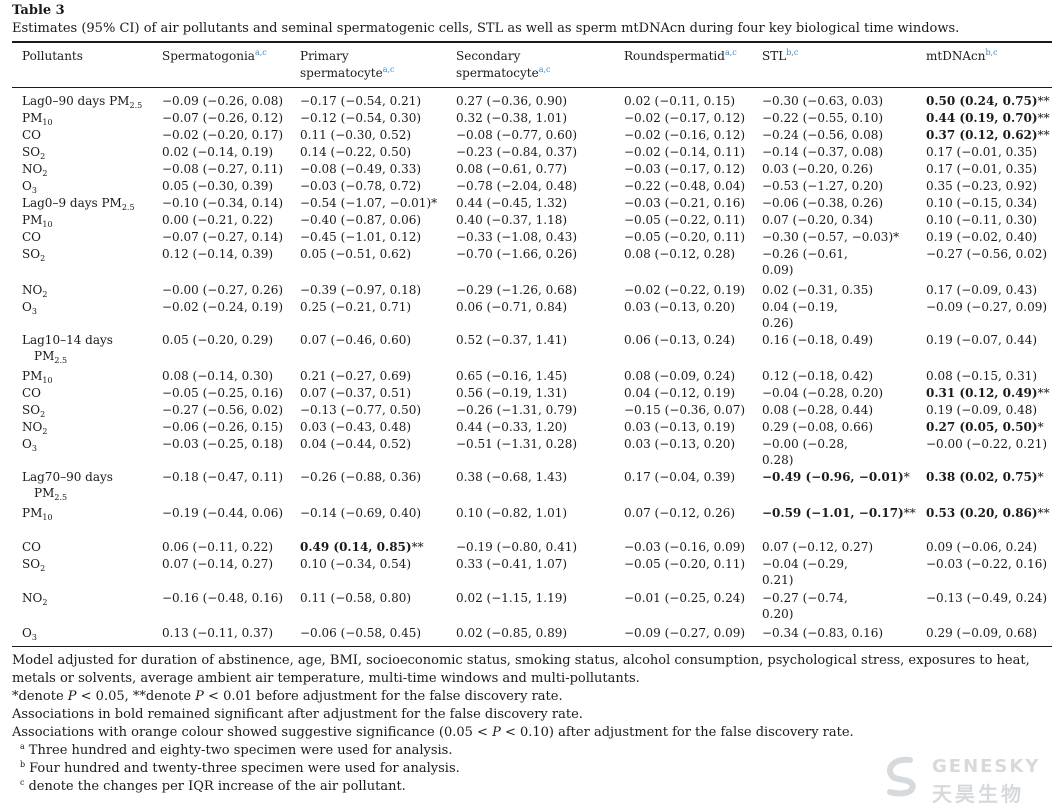  What do you see at coordinates (532, 646) in the screenshot?
I see `table-bottom-rule` at bounding box center [532, 646].